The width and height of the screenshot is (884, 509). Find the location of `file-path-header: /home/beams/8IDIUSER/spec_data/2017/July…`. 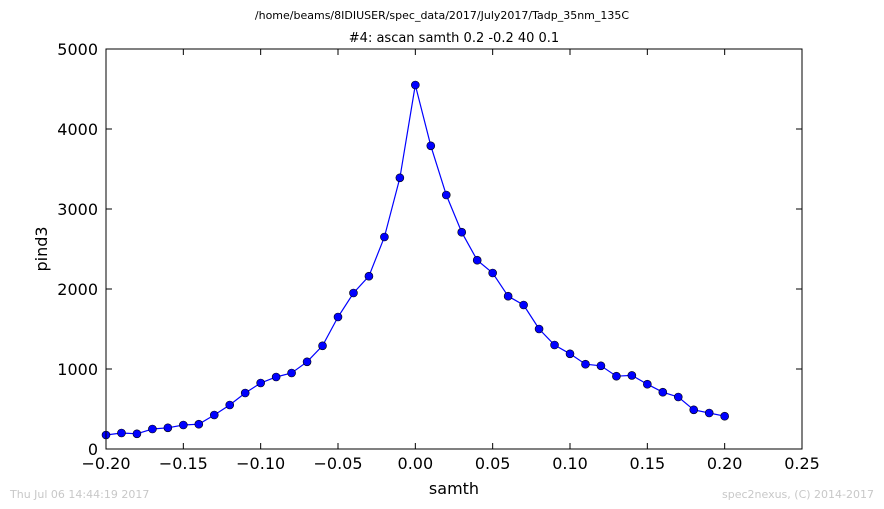

file-path-header: /home/beams/8IDIUSER/spec_data/2017/July… is located at coordinates (442, 15).